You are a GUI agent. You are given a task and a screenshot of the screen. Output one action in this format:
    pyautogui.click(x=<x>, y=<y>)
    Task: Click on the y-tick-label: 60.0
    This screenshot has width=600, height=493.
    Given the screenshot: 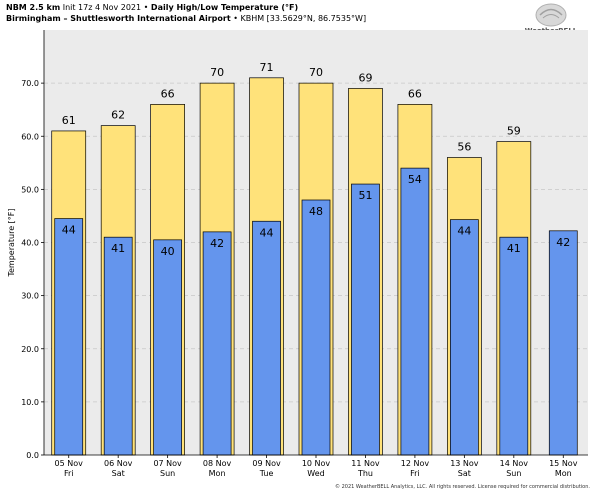 What is the action you would take?
    pyautogui.click(x=30, y=136)
    